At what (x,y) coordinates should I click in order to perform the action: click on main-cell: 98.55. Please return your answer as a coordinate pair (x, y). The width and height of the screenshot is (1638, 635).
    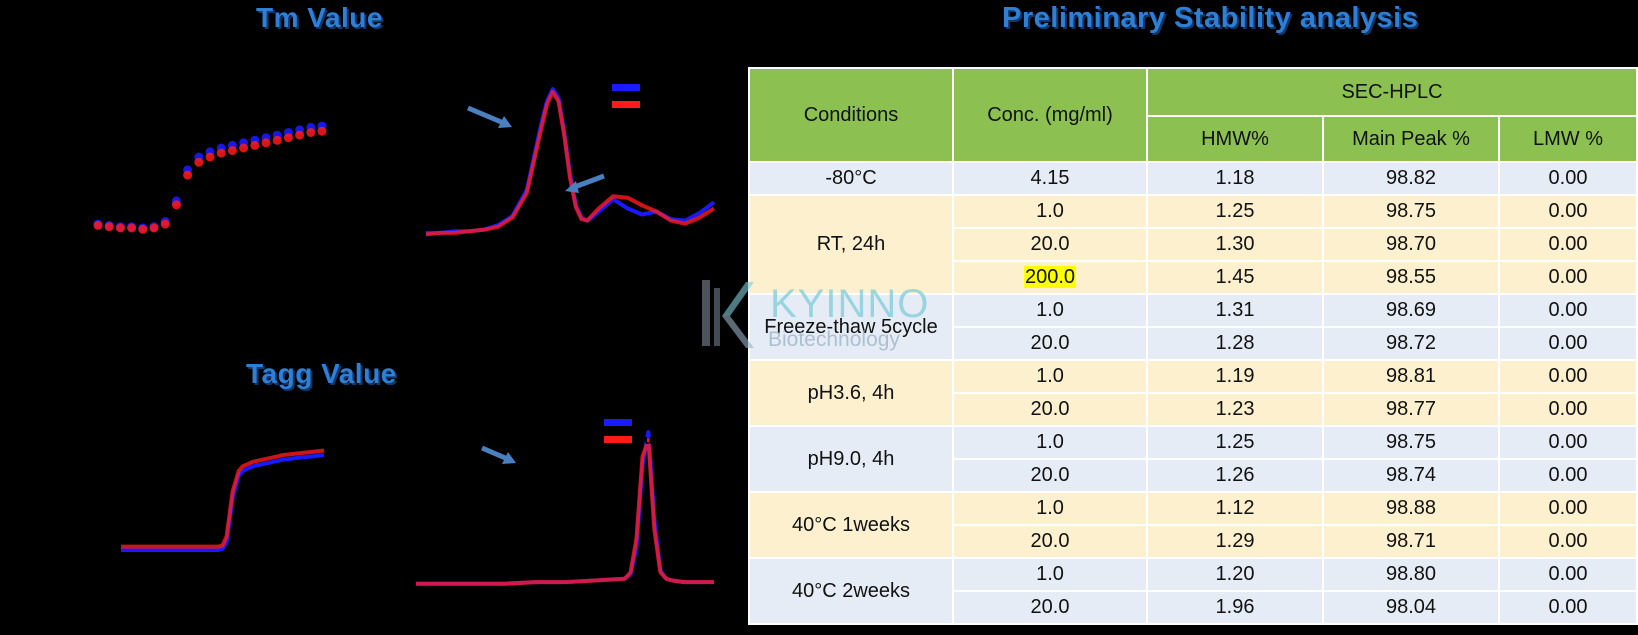
    Looking at the image, I should click on (1411, 277).